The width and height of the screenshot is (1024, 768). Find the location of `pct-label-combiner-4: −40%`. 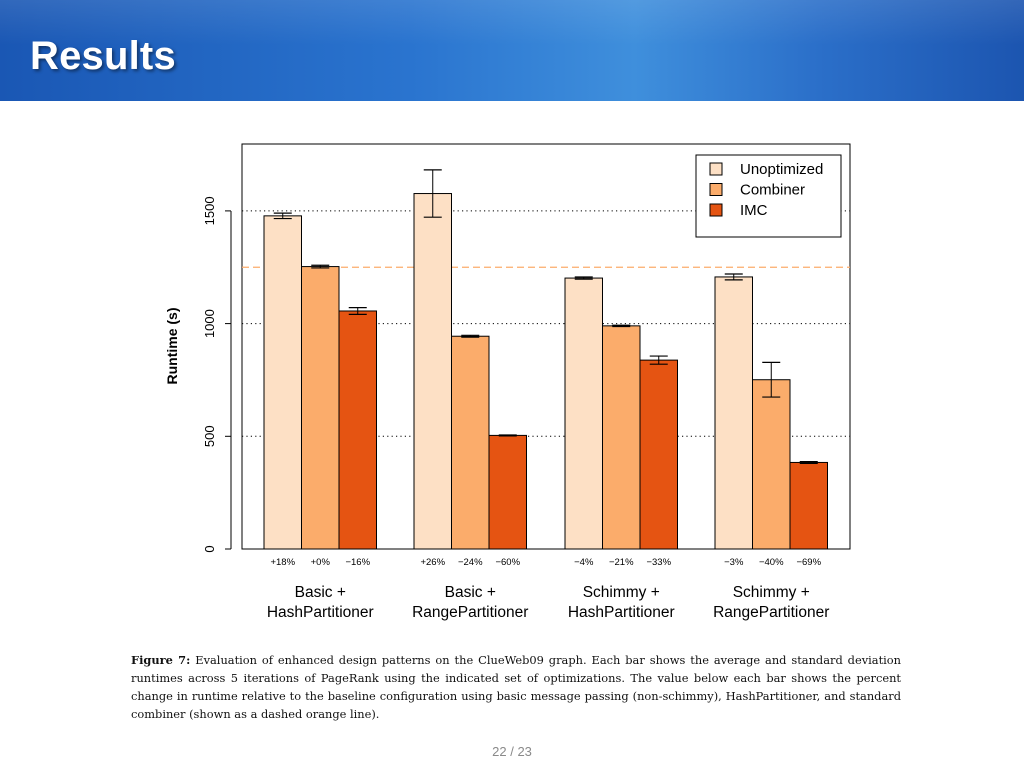

pct-label-combiner-4: −40% is located at coordinates (771, 562).